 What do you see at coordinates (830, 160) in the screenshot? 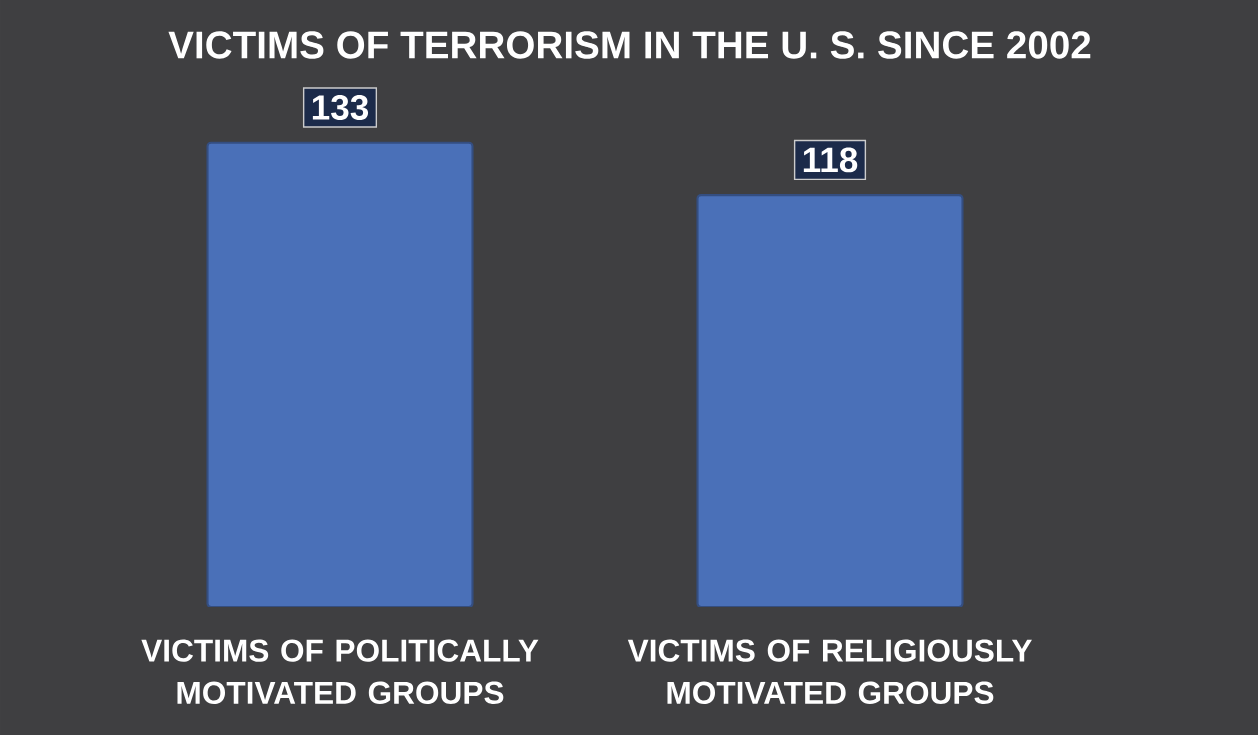
I see `data-label: 118` at bounding box center [830, 160].